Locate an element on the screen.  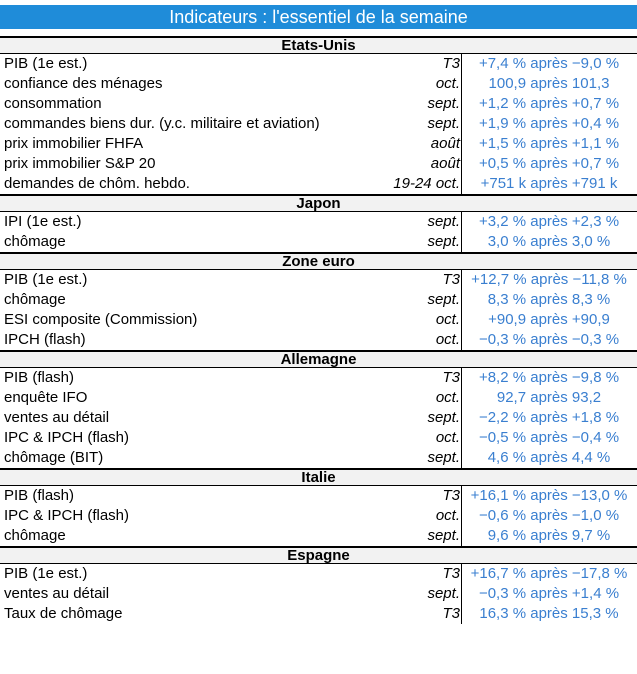
indicator-label: ESI composite (Commission) is located at coordinates (101, 319).